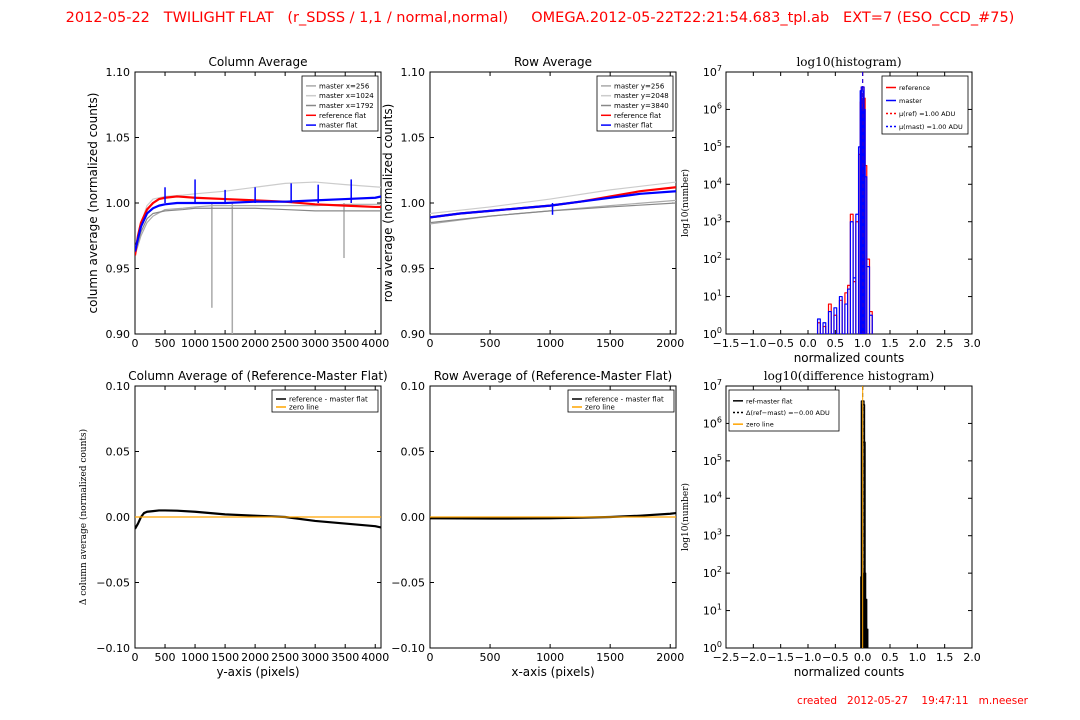 The height and width of the screenshot is (720, 1080). Describe the element at coordinates (430, 343) in the screenshot. I see `x-tick-label: 0` at that location.